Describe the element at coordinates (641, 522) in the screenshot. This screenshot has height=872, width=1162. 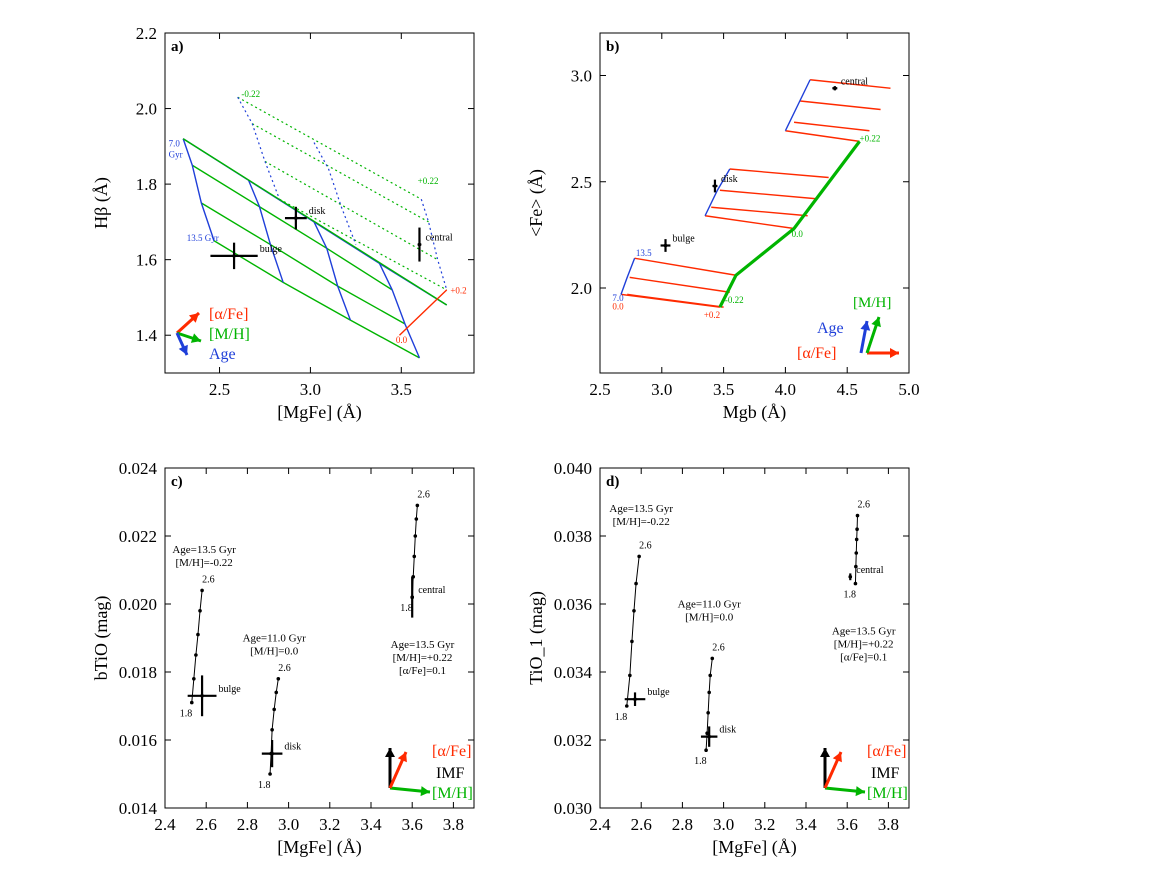
I see `population-note: [M/H]=-0.22` at that location.